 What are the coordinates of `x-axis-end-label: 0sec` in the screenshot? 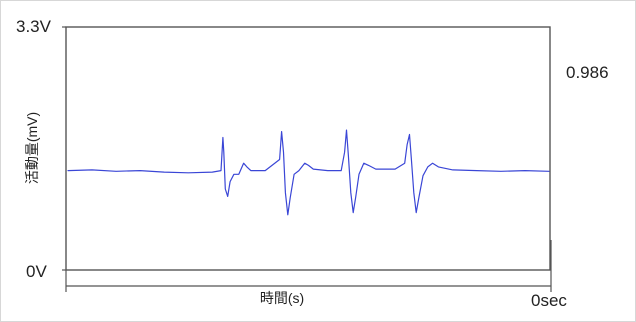 It's located at (549, 300).